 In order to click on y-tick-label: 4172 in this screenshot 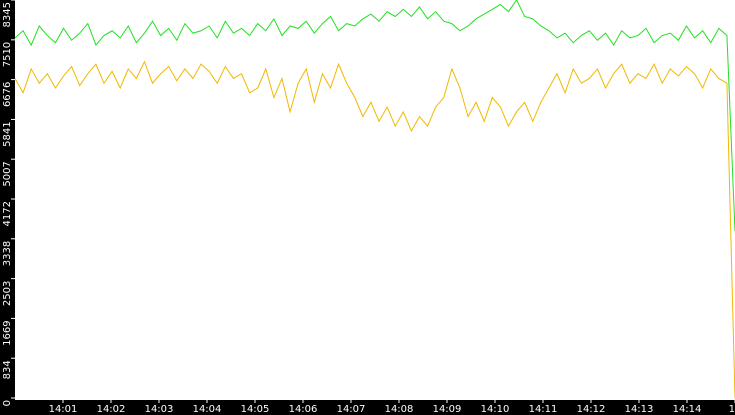, I will do `click(7, 213)`.